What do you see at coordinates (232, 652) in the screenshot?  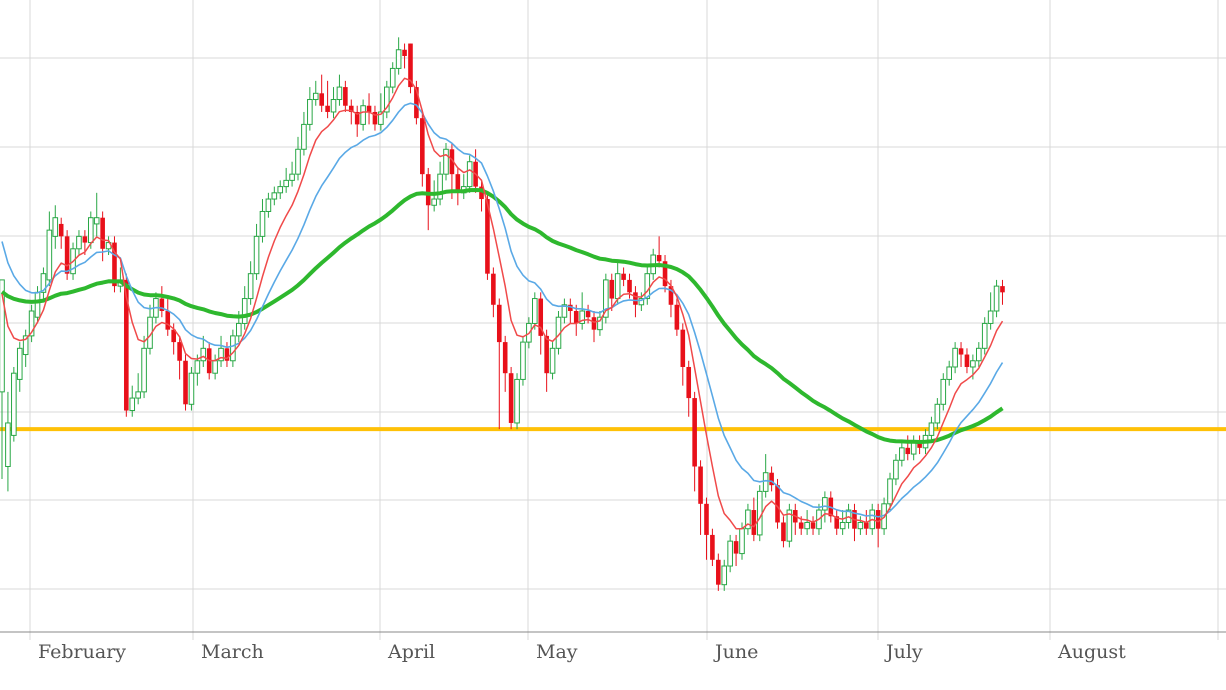 I see `tick-label-march: March` at bounding box center [232, 652].